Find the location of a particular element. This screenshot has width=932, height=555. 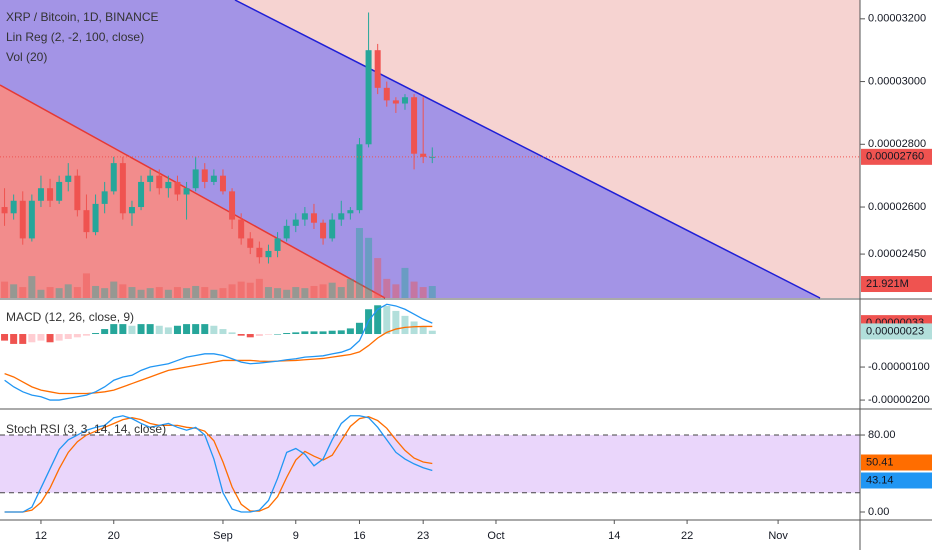

x-tick-label: 14 is located at coordinates (614, 536).